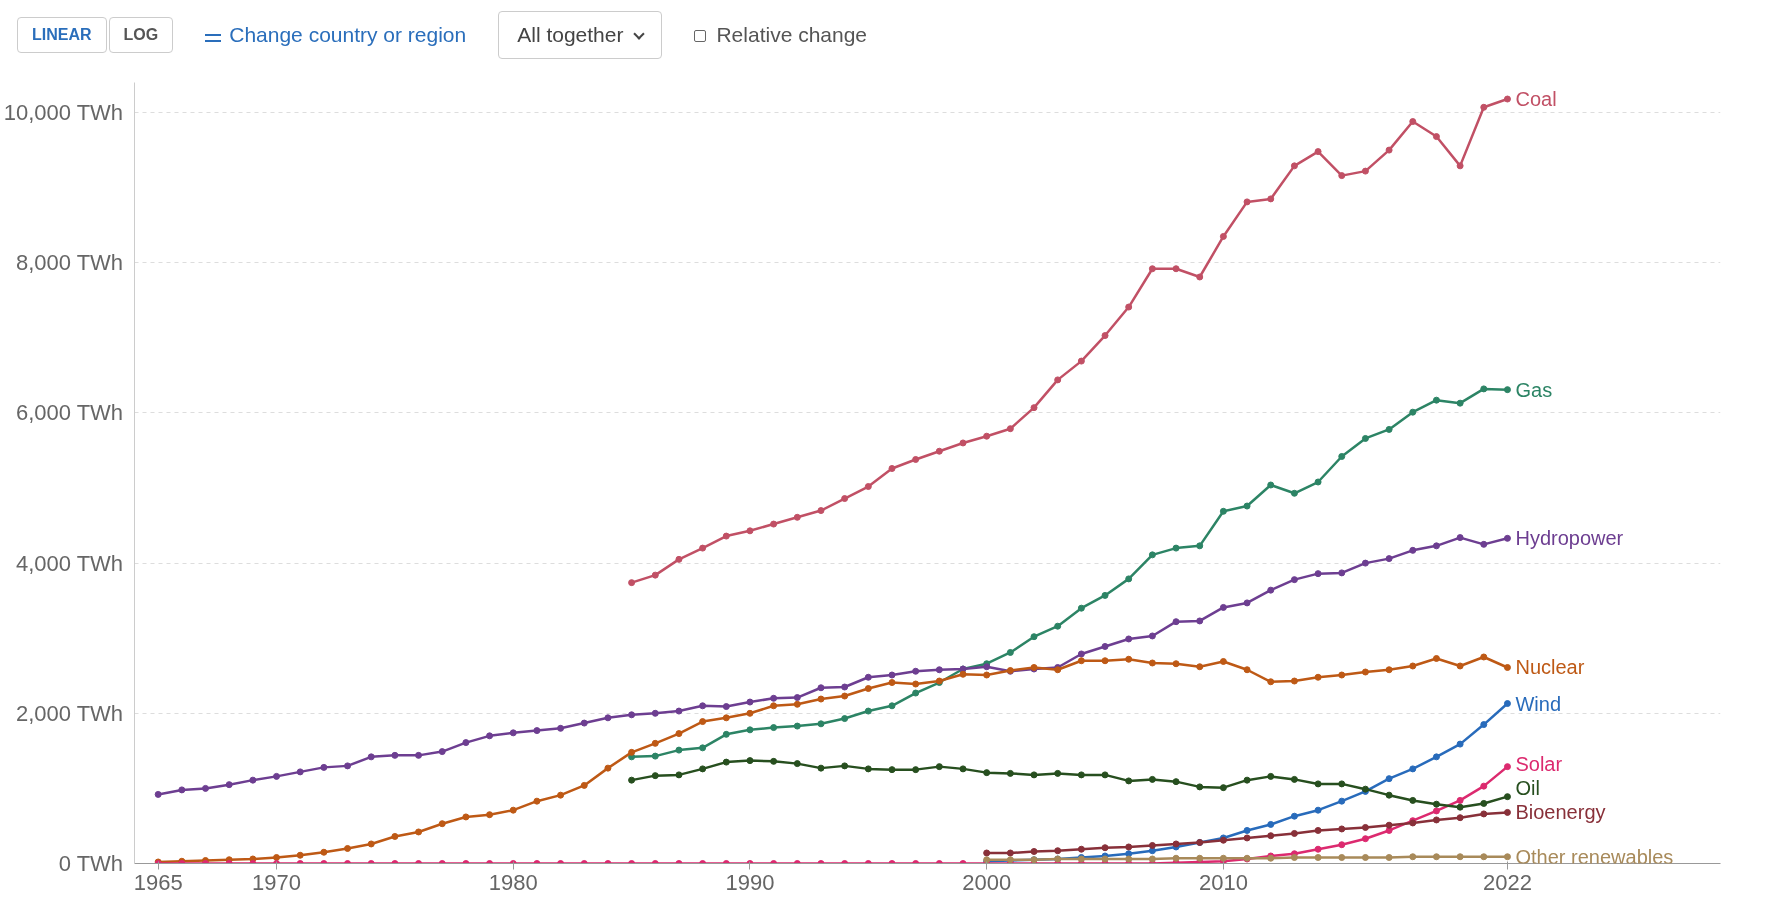 The image size is (1765, 897). Describe the element at coordinates (791, 35) in the screenshot. I see `text: Relative change` at that location.